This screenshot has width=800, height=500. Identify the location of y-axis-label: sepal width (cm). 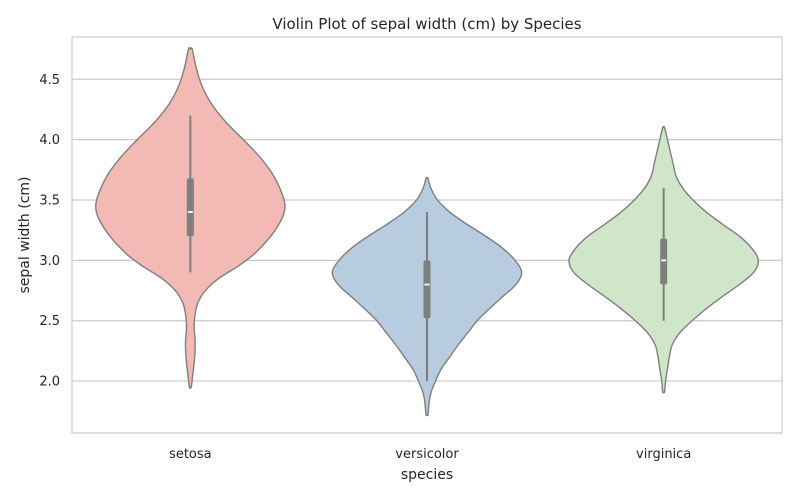
(25, 234).